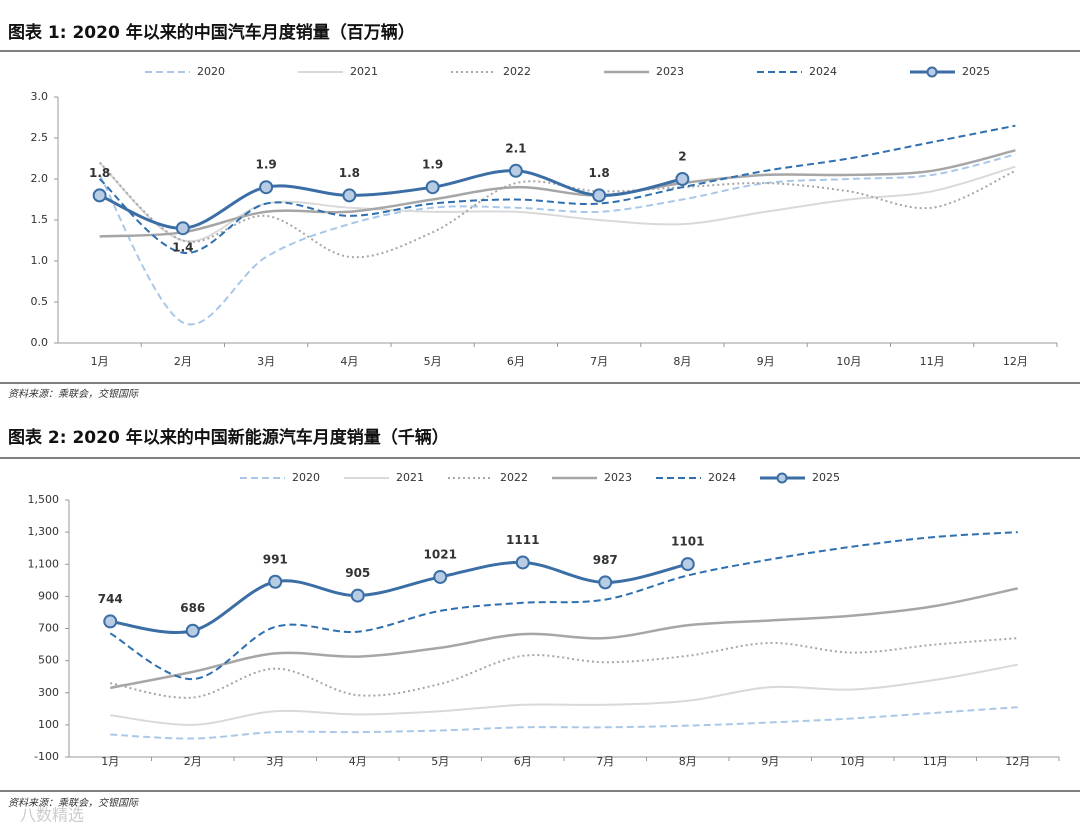  What do you see at coordinates (44, 563) in the screenshot?
I see `y-tick-label: 1,100` at bounding box center [44, 563].